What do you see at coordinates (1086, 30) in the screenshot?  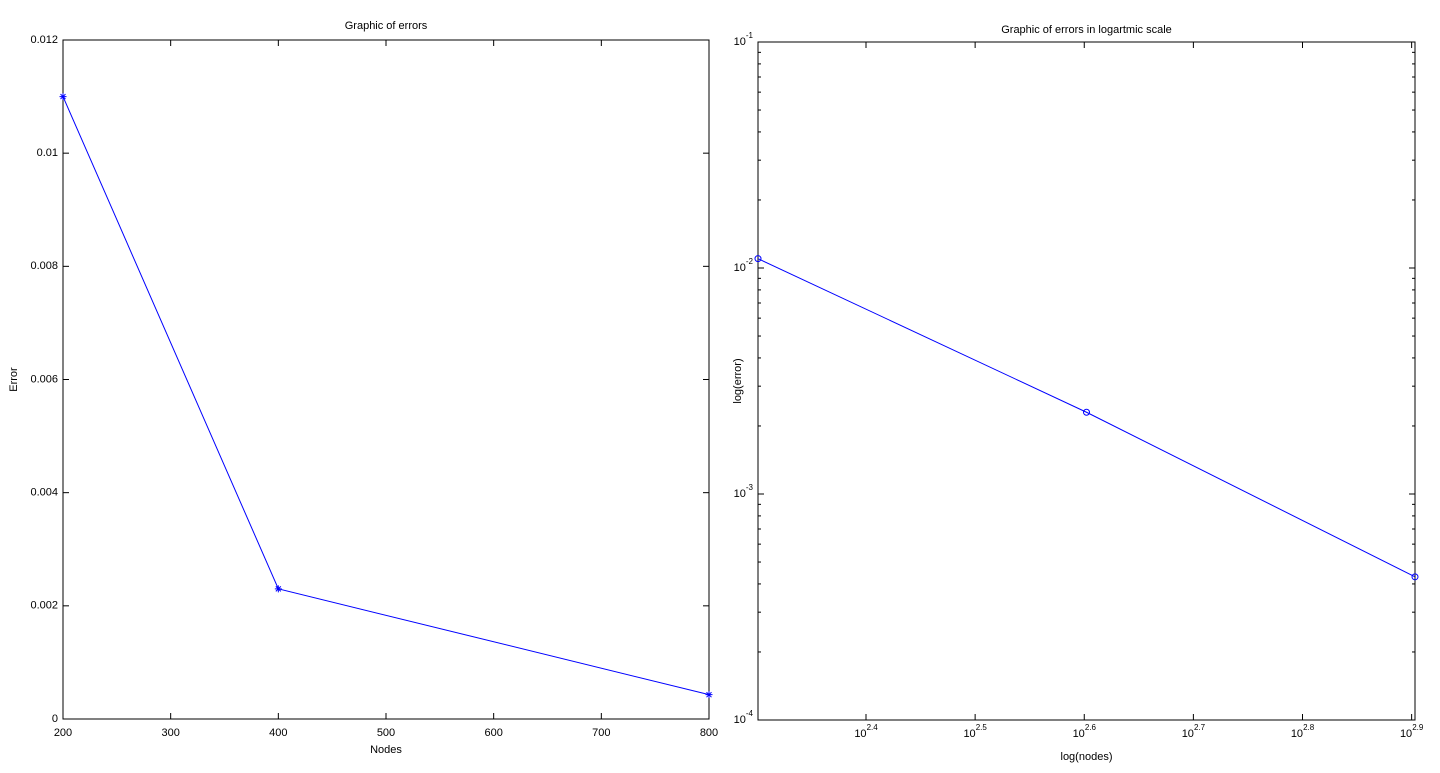 I see `chart-title: Graphic of errors in logartmic scale` at bounding box center [1086, 30].